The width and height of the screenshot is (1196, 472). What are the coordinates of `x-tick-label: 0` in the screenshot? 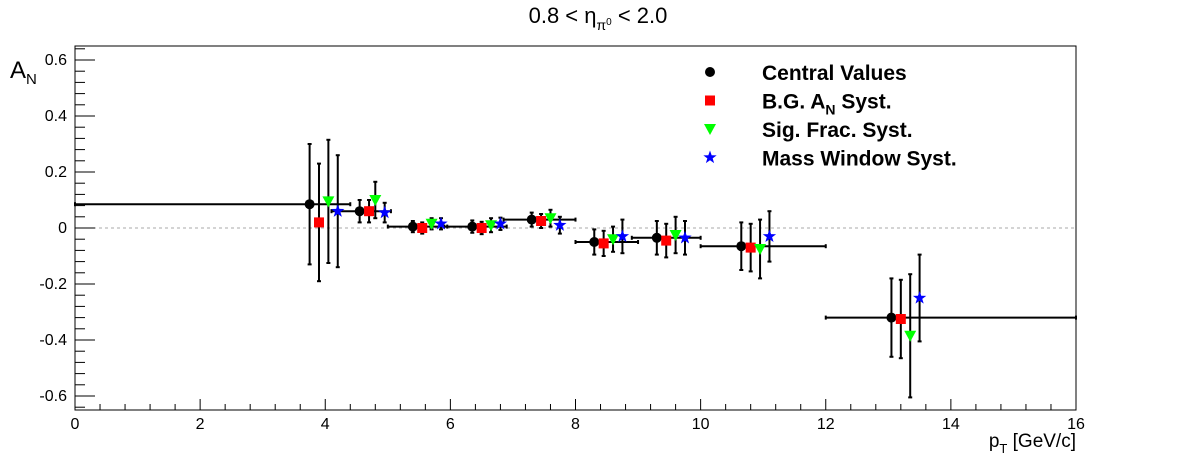 It's located at (75, 424).